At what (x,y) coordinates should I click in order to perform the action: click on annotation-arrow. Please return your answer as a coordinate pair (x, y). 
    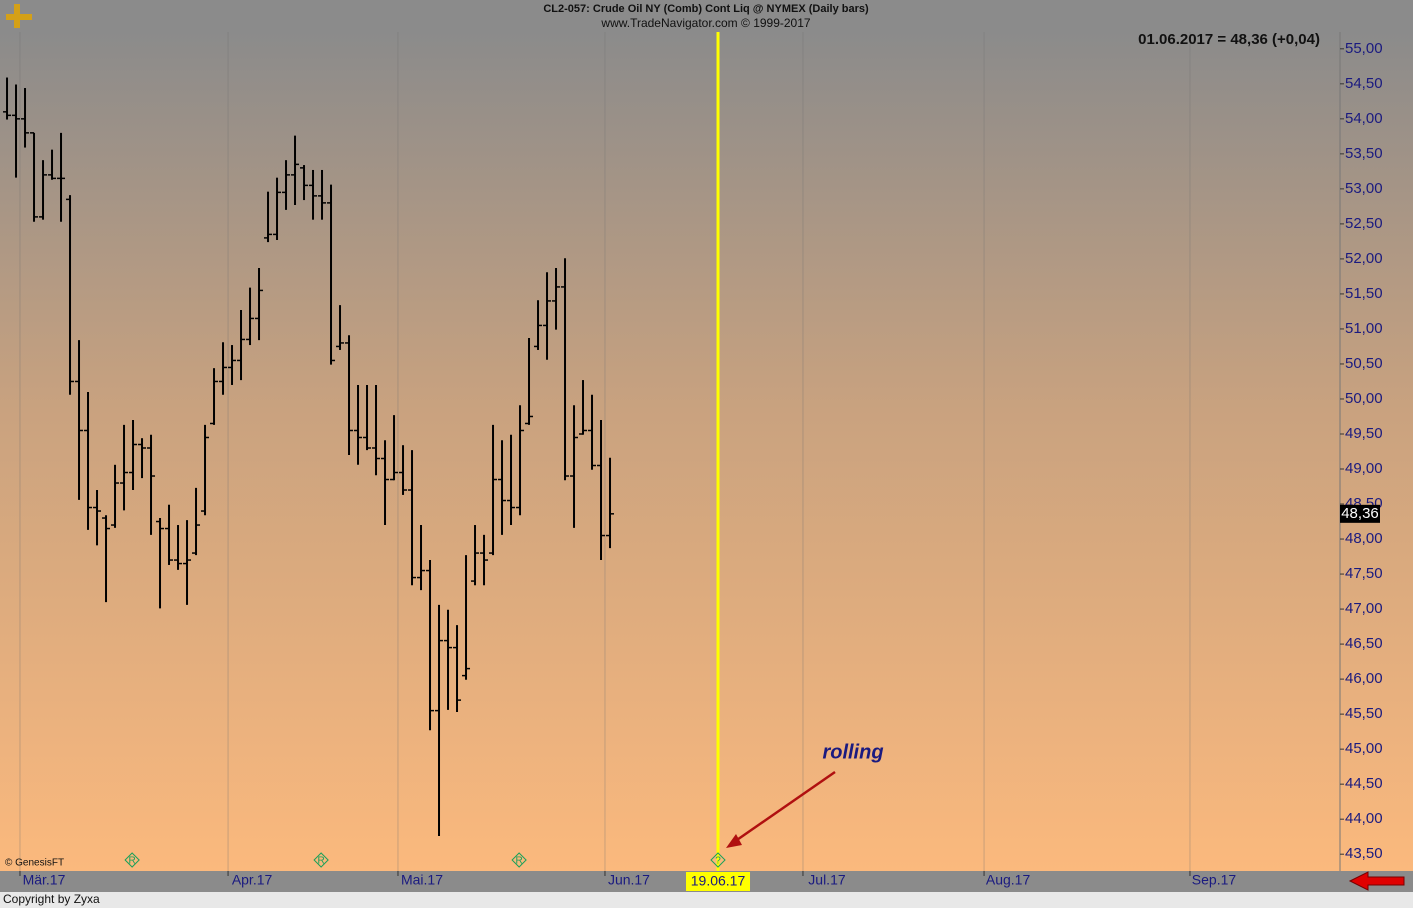
    Looking at the image, I should click on (781, 809).